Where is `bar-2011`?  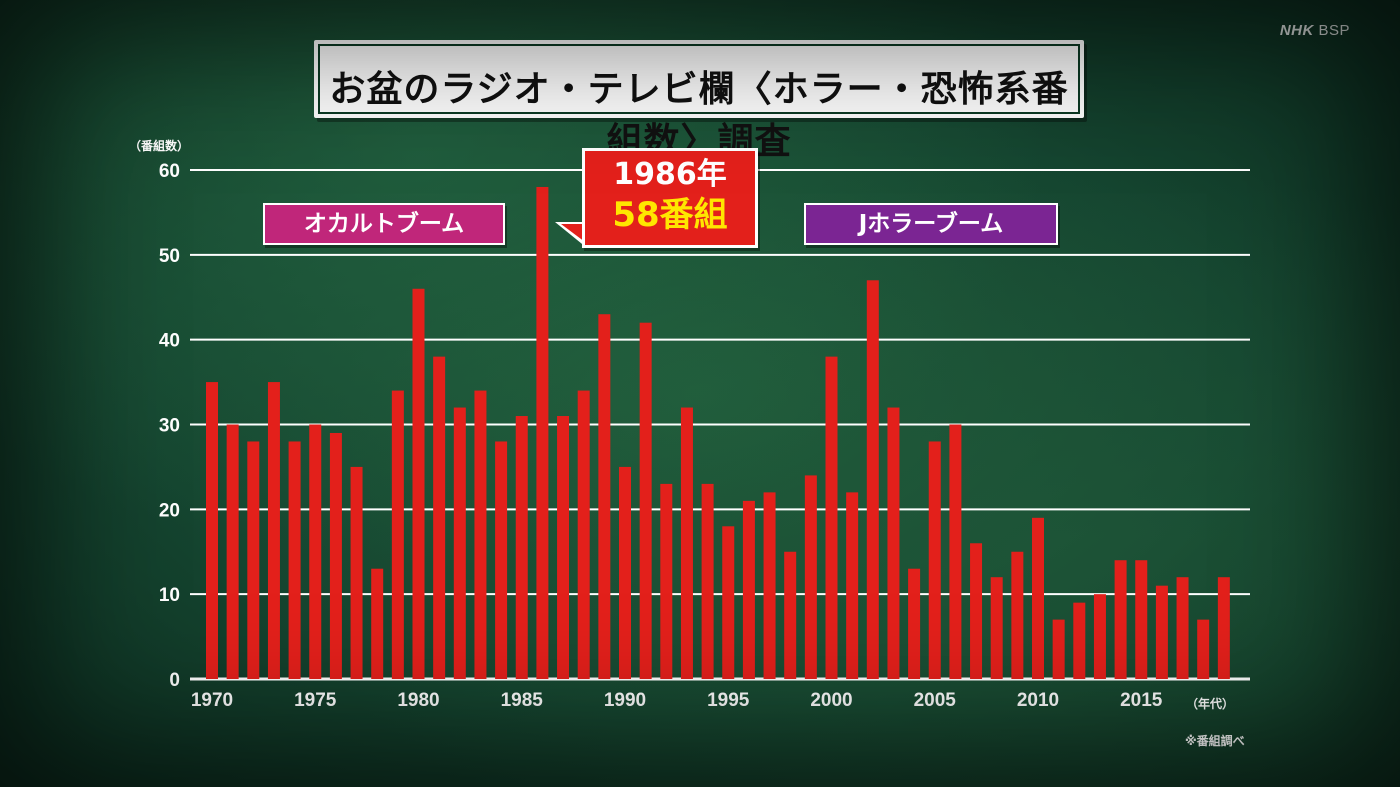
bar-2011 is located at coordinates (1058, 649).